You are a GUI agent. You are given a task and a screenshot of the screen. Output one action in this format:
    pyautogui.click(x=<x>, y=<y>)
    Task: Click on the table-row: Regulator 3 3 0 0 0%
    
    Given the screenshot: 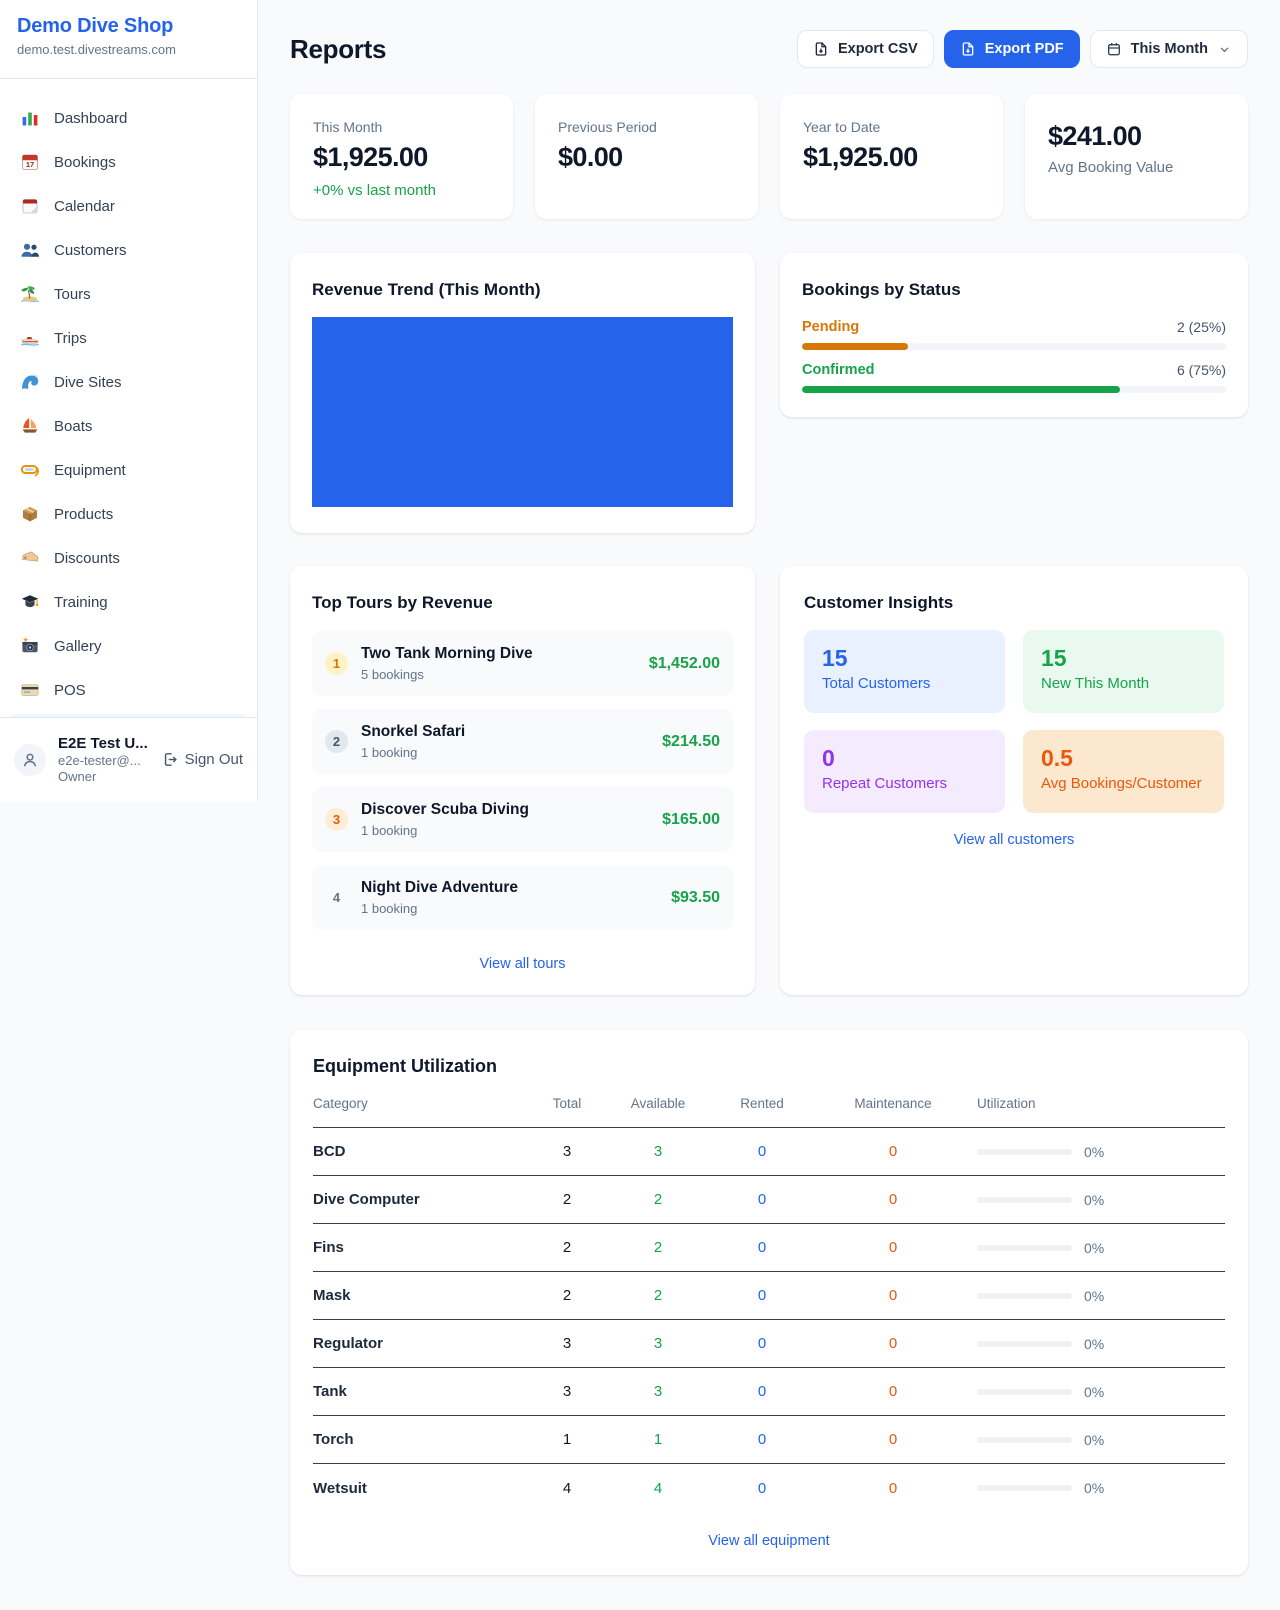 What is the action you would take?
    pyautogui.click(x=769, y=1344)
    